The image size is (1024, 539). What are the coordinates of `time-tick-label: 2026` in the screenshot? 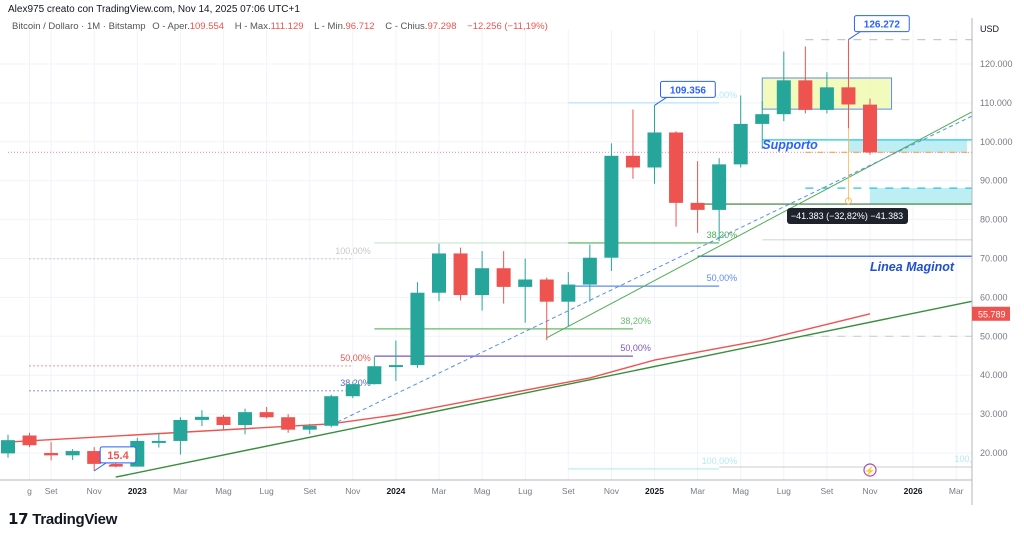 It's located at (913, 491).